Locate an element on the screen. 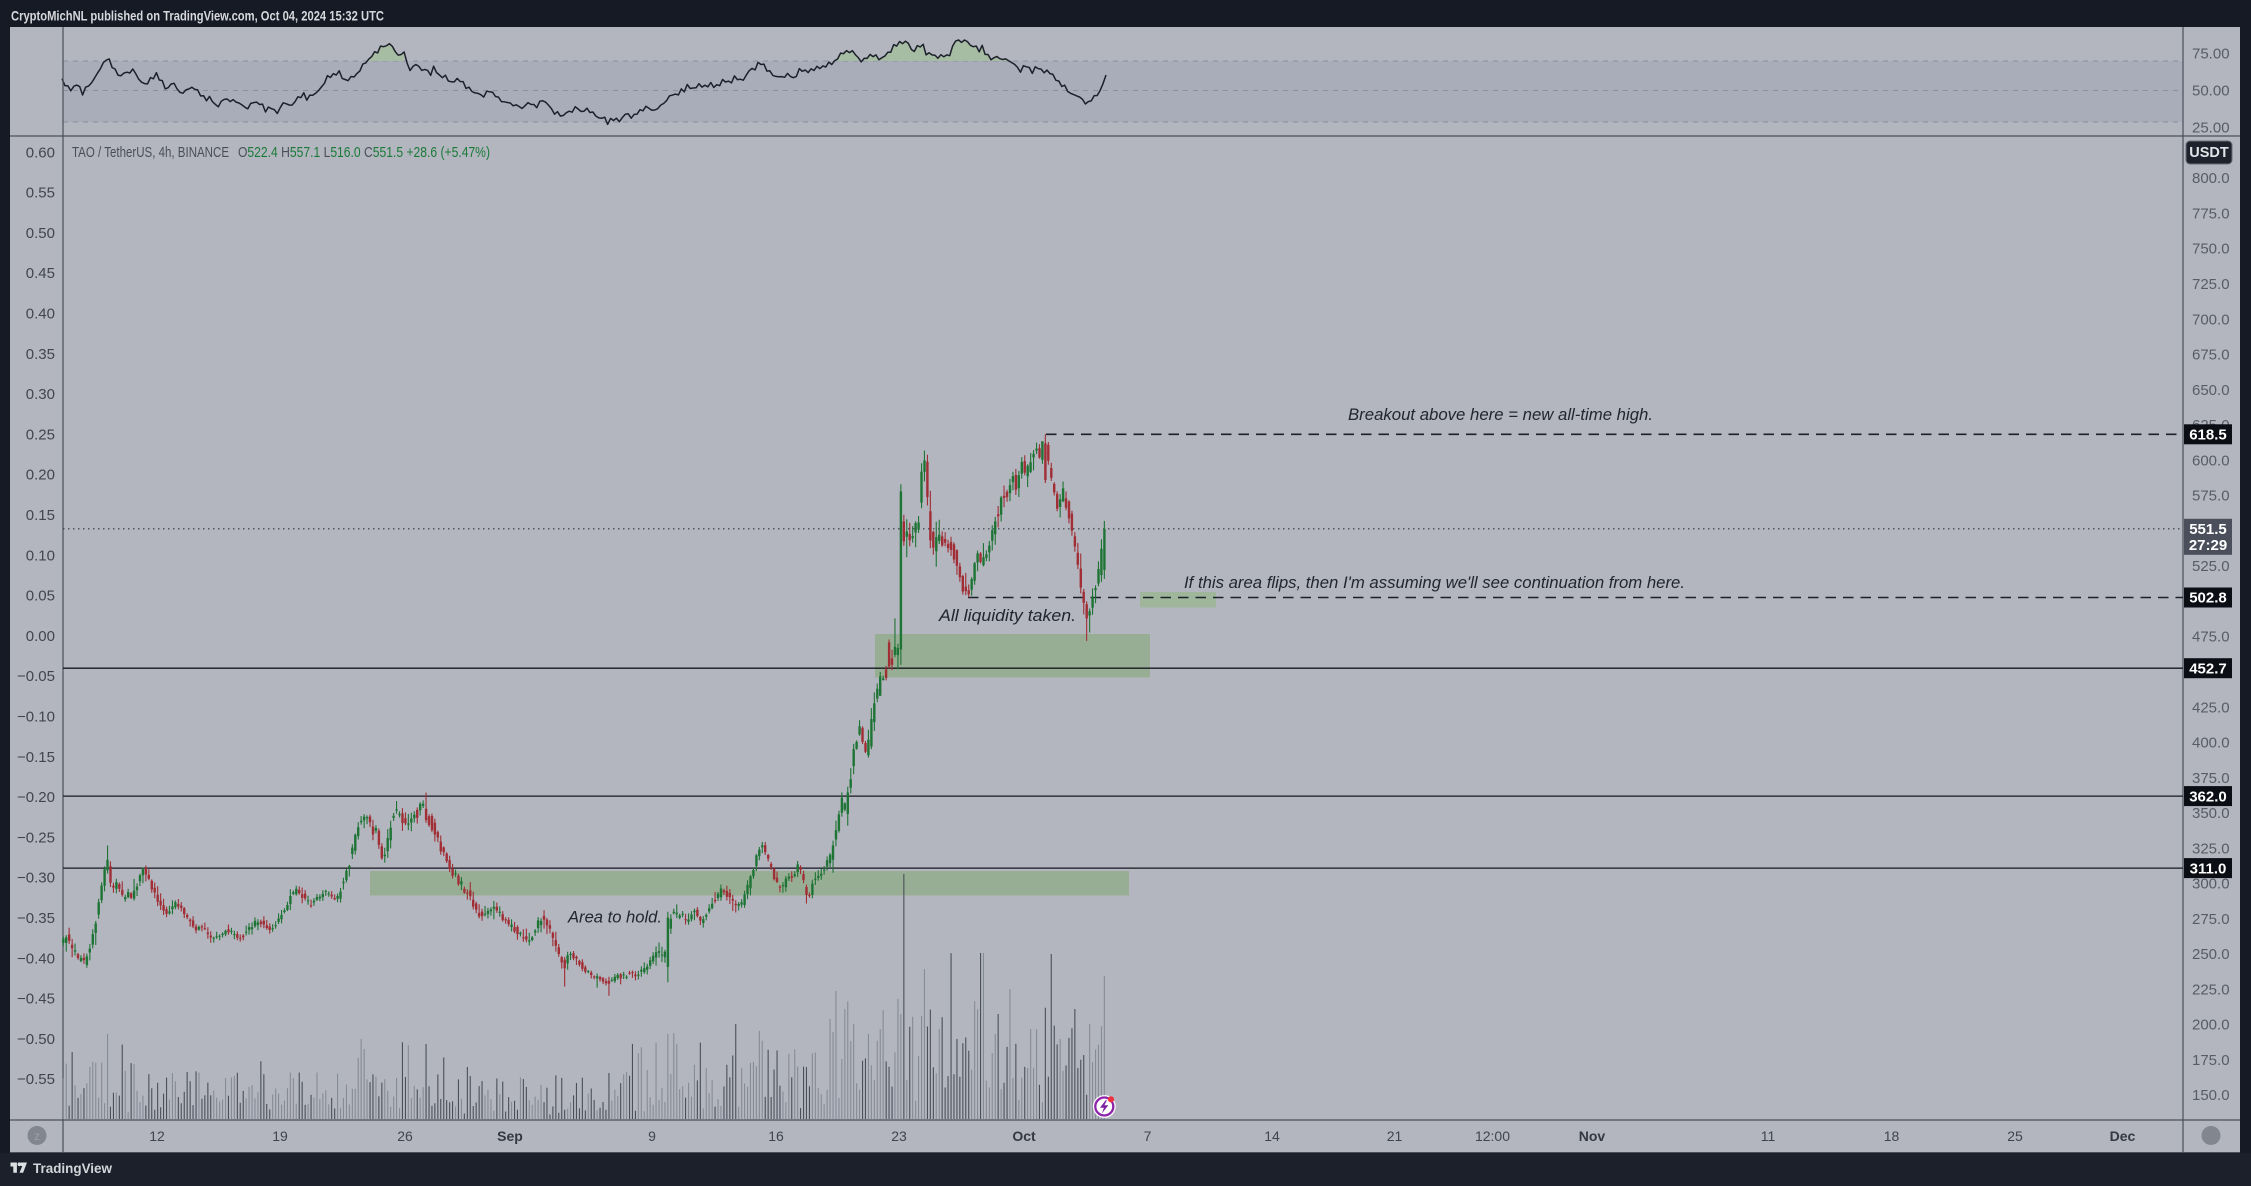 The image size is (2251, 1186). svg-text: 750.0 is located at coordinates (2211, 249).